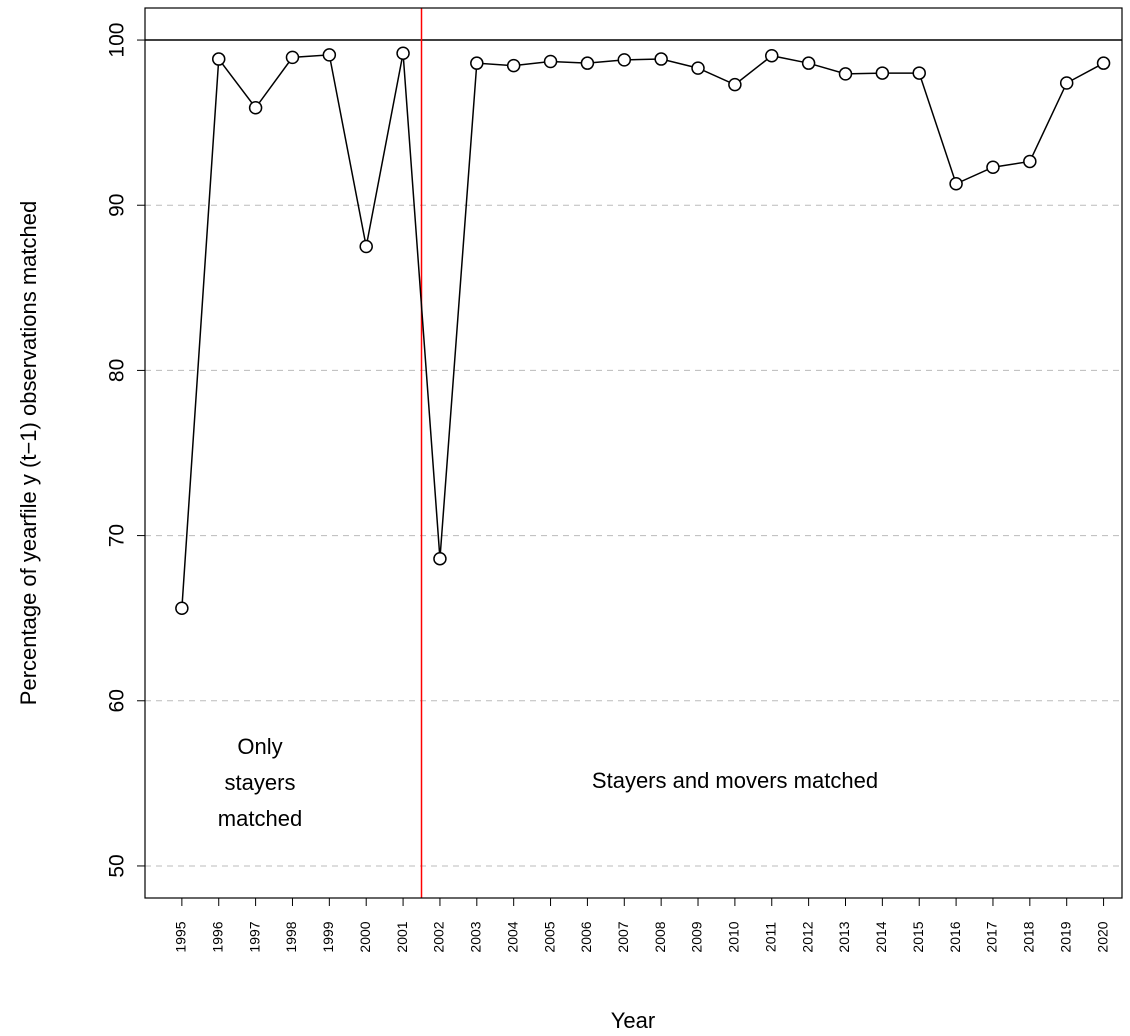  Describe the element at coordinates (586, 936) in the screenshot. I see `x-tick-label: 2006` at that location.